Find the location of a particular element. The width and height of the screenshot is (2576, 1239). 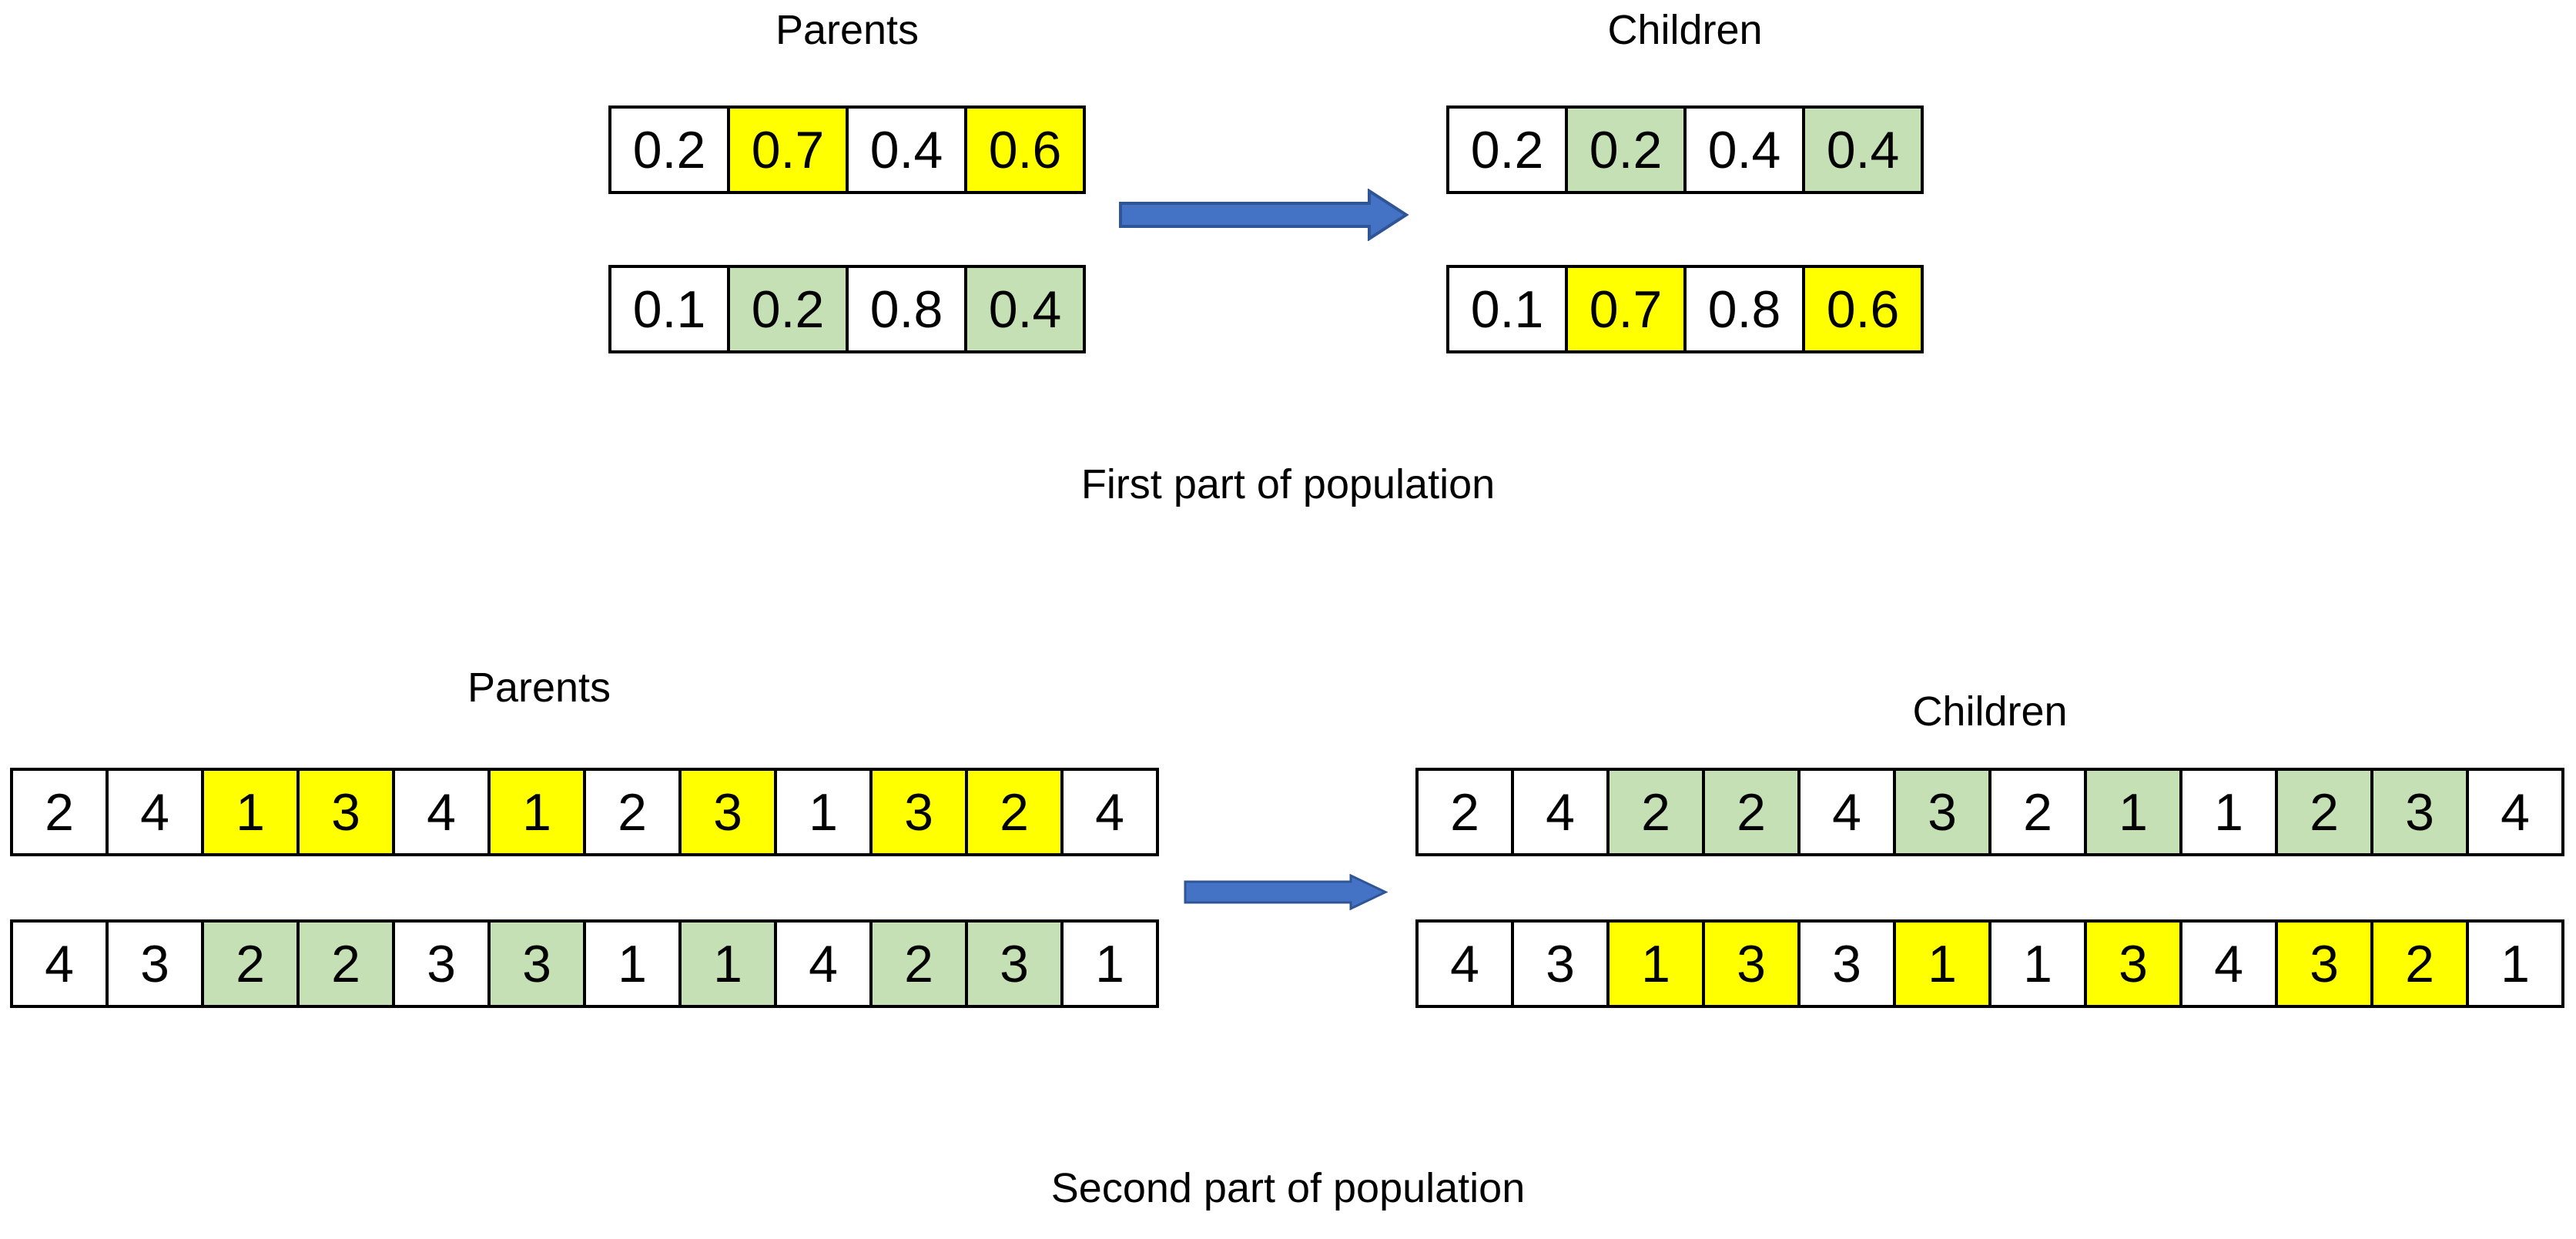

first-children-title: Children is located at coordinates (1685, 30).